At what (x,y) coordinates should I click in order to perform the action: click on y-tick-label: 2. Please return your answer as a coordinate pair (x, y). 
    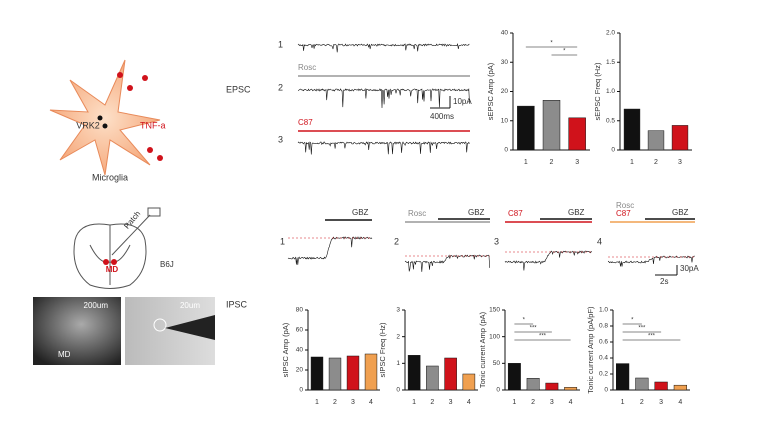
    Looking at the image, I should click on (398, 336).